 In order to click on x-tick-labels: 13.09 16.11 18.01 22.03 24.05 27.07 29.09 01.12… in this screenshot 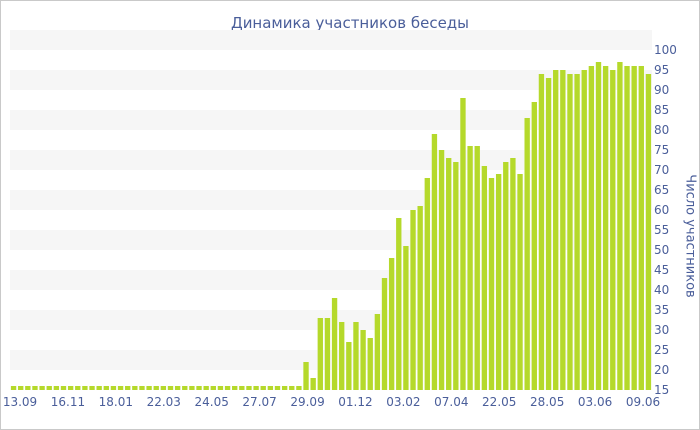, I will do `click(331, 402)`.